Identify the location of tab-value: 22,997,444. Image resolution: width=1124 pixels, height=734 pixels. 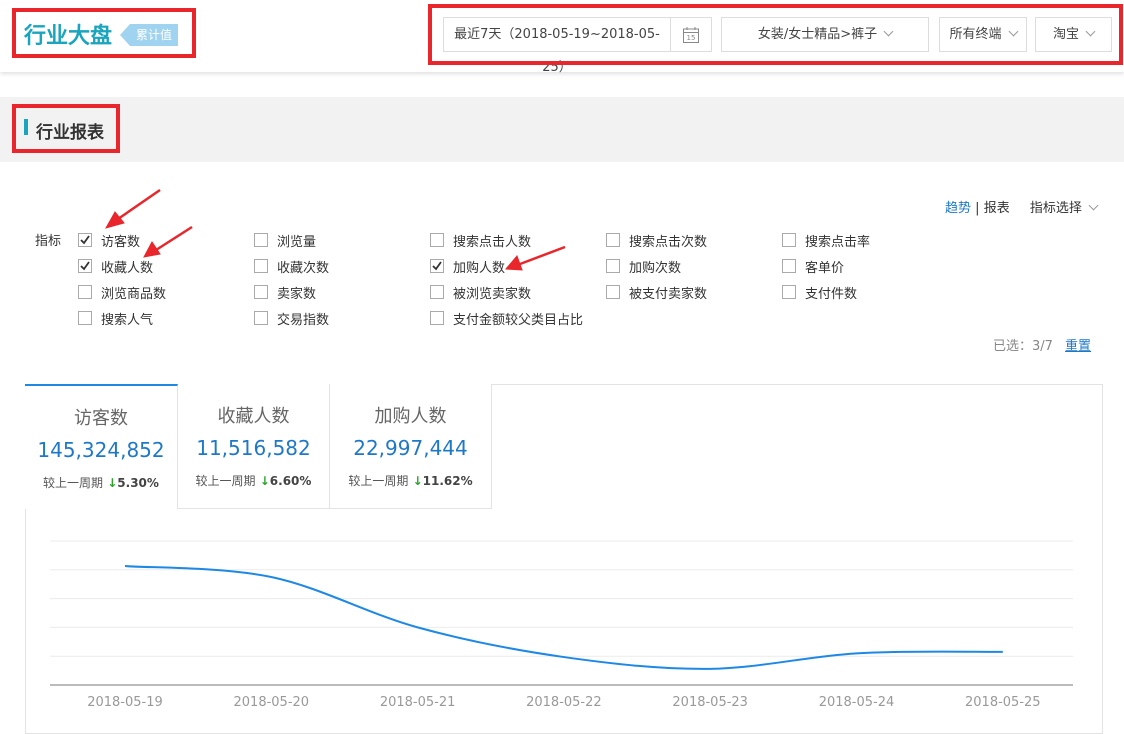
(410, 448).